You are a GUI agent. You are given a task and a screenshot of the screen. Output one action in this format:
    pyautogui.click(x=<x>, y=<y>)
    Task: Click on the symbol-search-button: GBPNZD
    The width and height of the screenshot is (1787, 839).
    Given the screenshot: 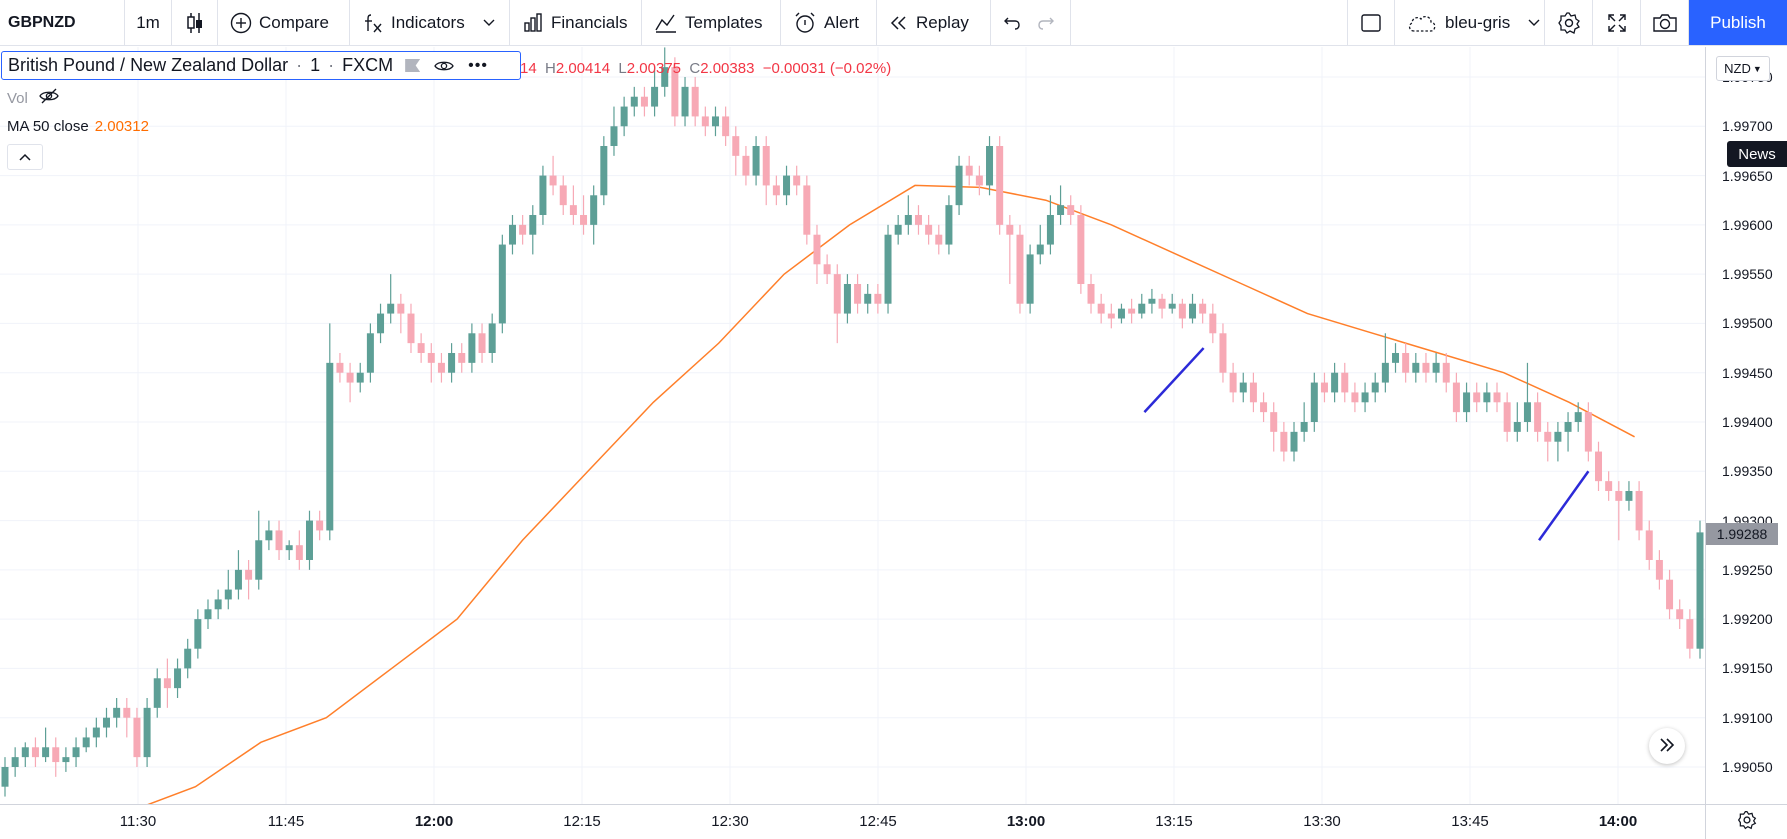 What is the action you would take?
    pyautogui.click(x=62, y=22)
    